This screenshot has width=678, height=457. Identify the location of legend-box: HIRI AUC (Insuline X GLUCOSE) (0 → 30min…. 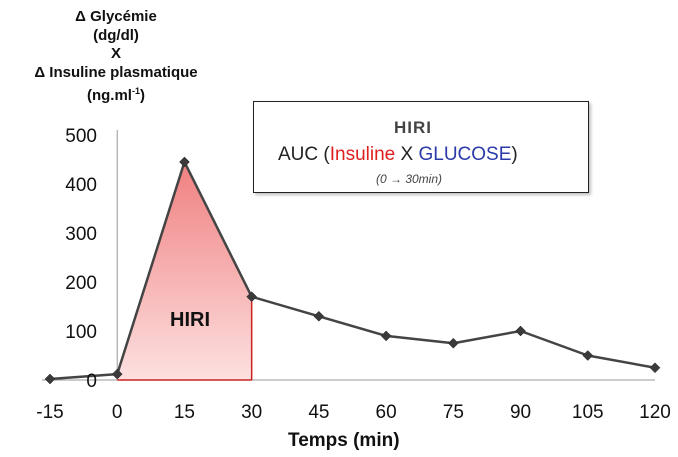
(421, 147).